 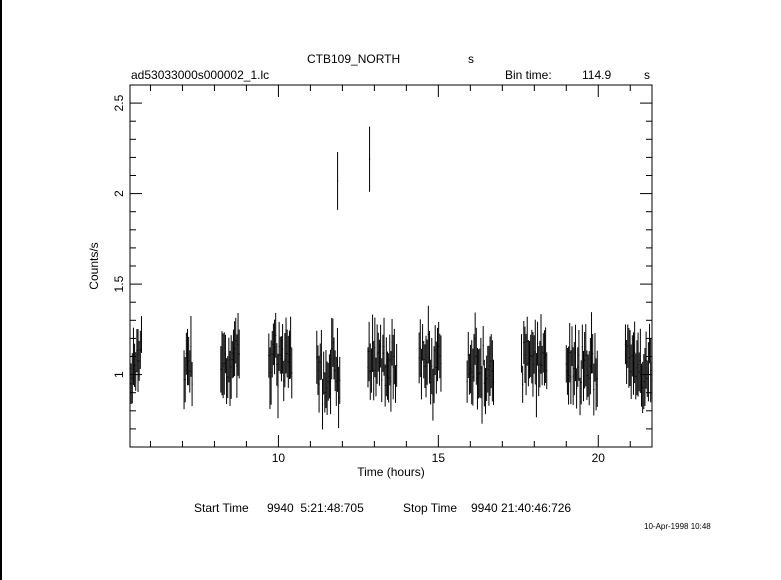 I want to click on left-edge-line, so click(x=1, y=290).